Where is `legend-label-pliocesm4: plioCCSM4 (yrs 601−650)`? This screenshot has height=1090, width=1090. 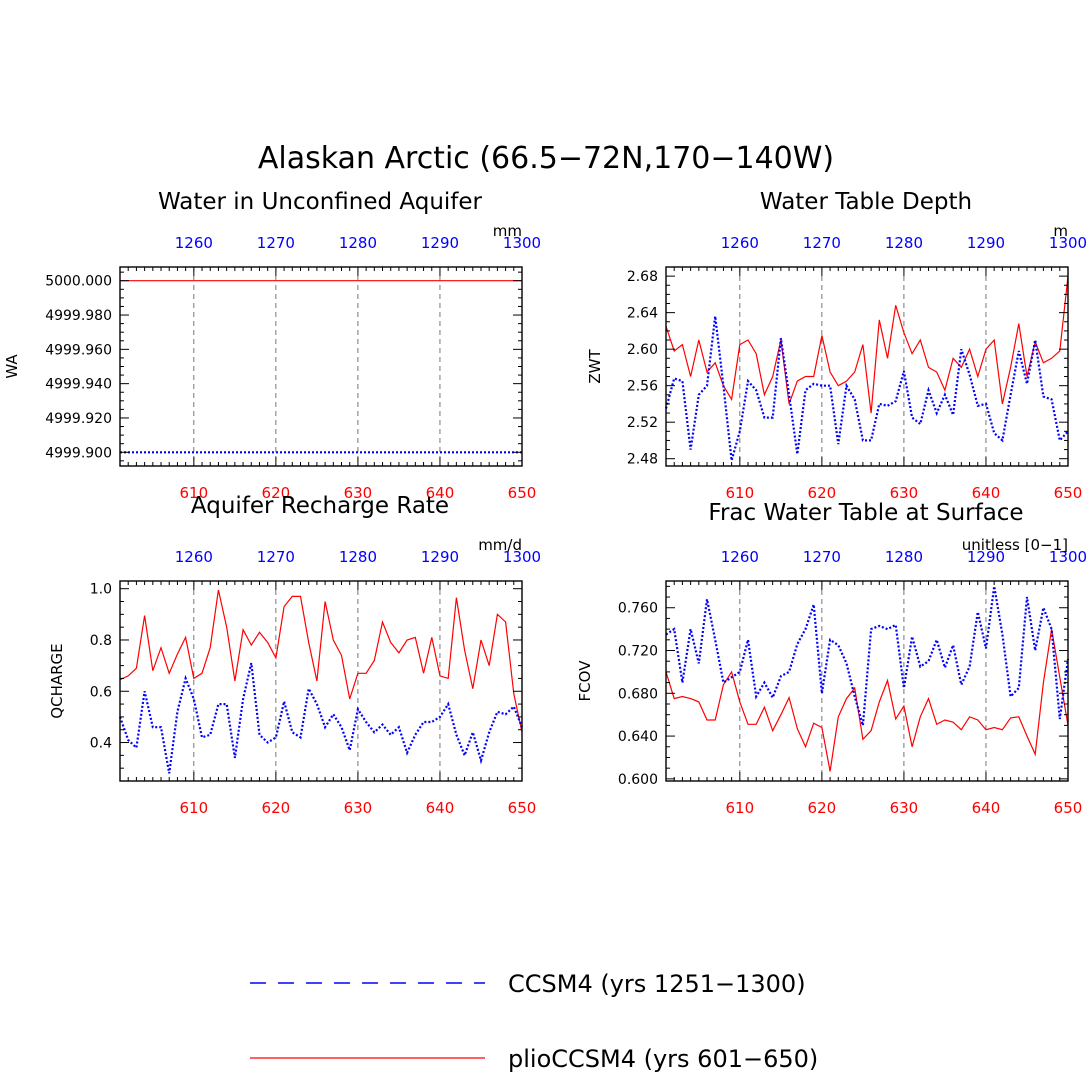 legend-label-pliocesm4: plioCCSM4 (yrs 601−650) is located at coordinates (663, 1059).